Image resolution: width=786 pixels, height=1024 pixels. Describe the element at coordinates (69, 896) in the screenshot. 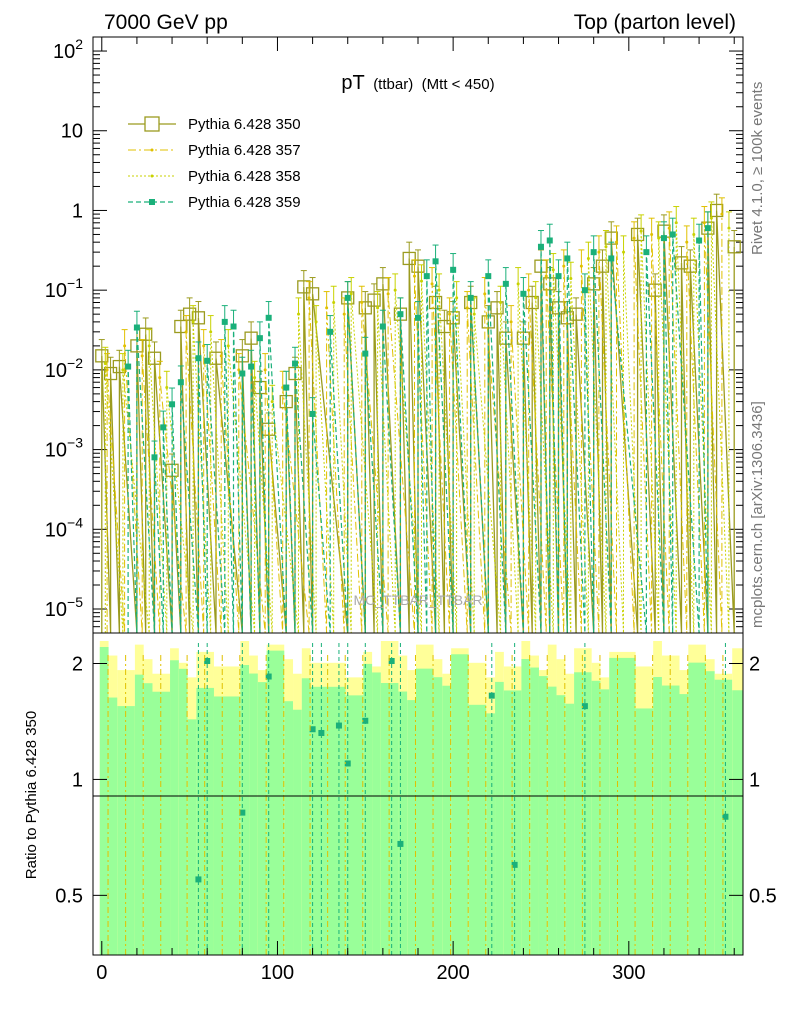

I see `ratio-y-tick-label: 0.5` at that location.